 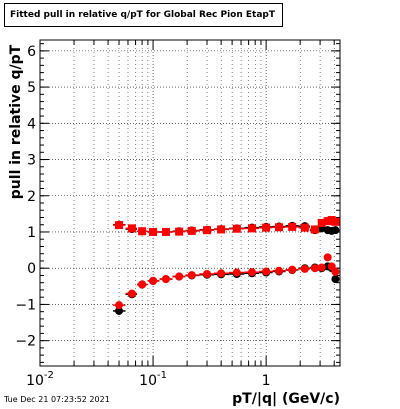 I want to click on y-tick-label: 2, so click(x=31, y=197).